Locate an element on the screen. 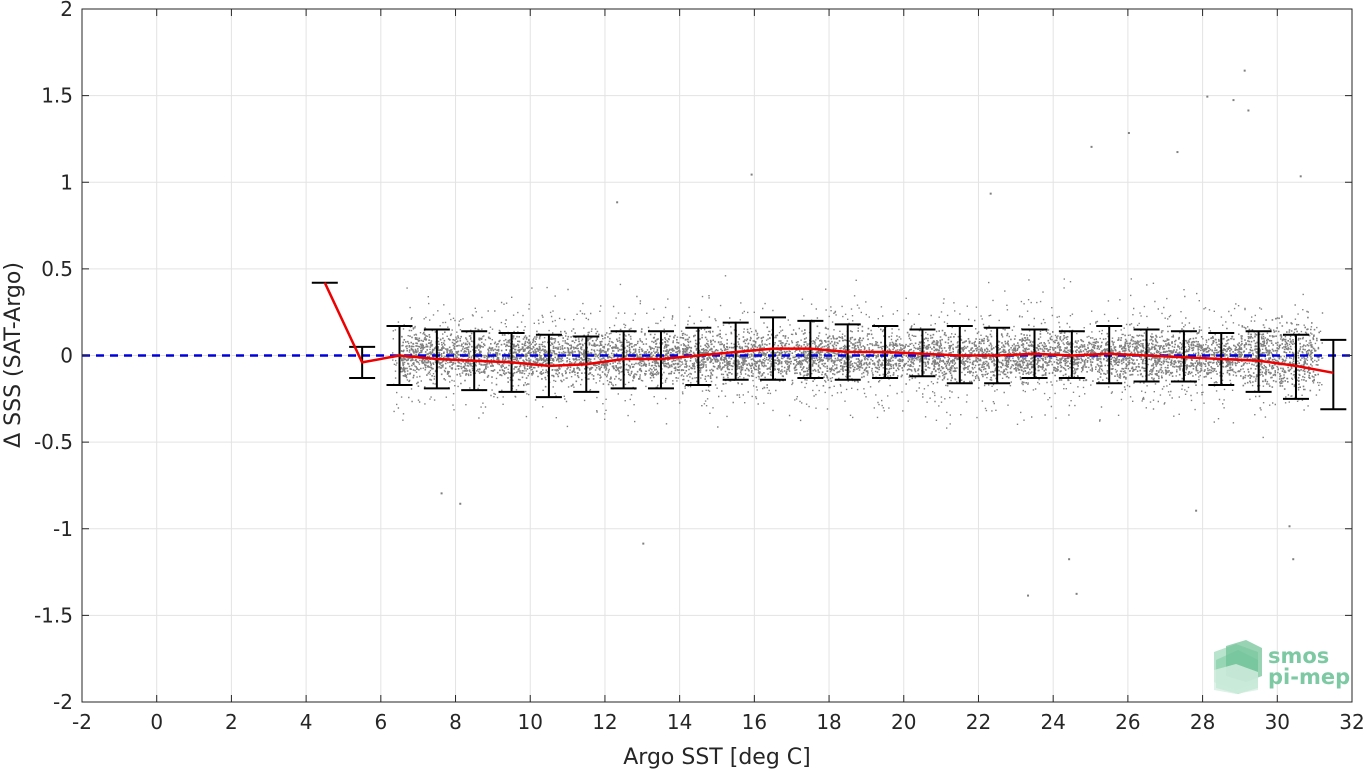 The width and height of the screenshot is (1365, 771). x-tick-label: 30 is located at coordinates (1277, 722).